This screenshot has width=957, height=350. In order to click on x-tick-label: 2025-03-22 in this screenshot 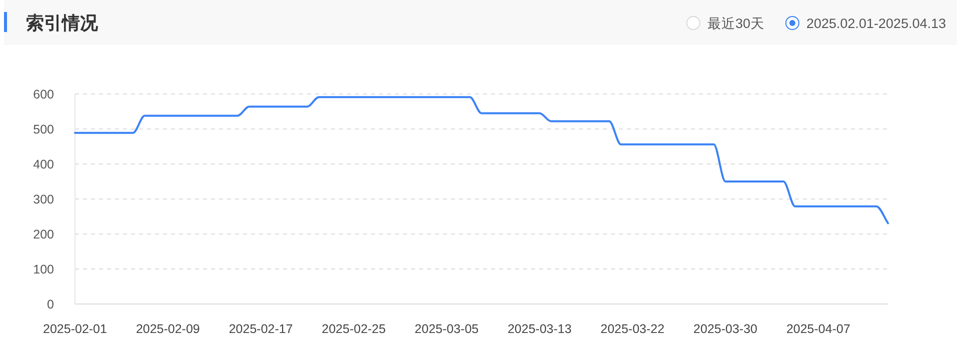, I will do `click(632, 329)`.